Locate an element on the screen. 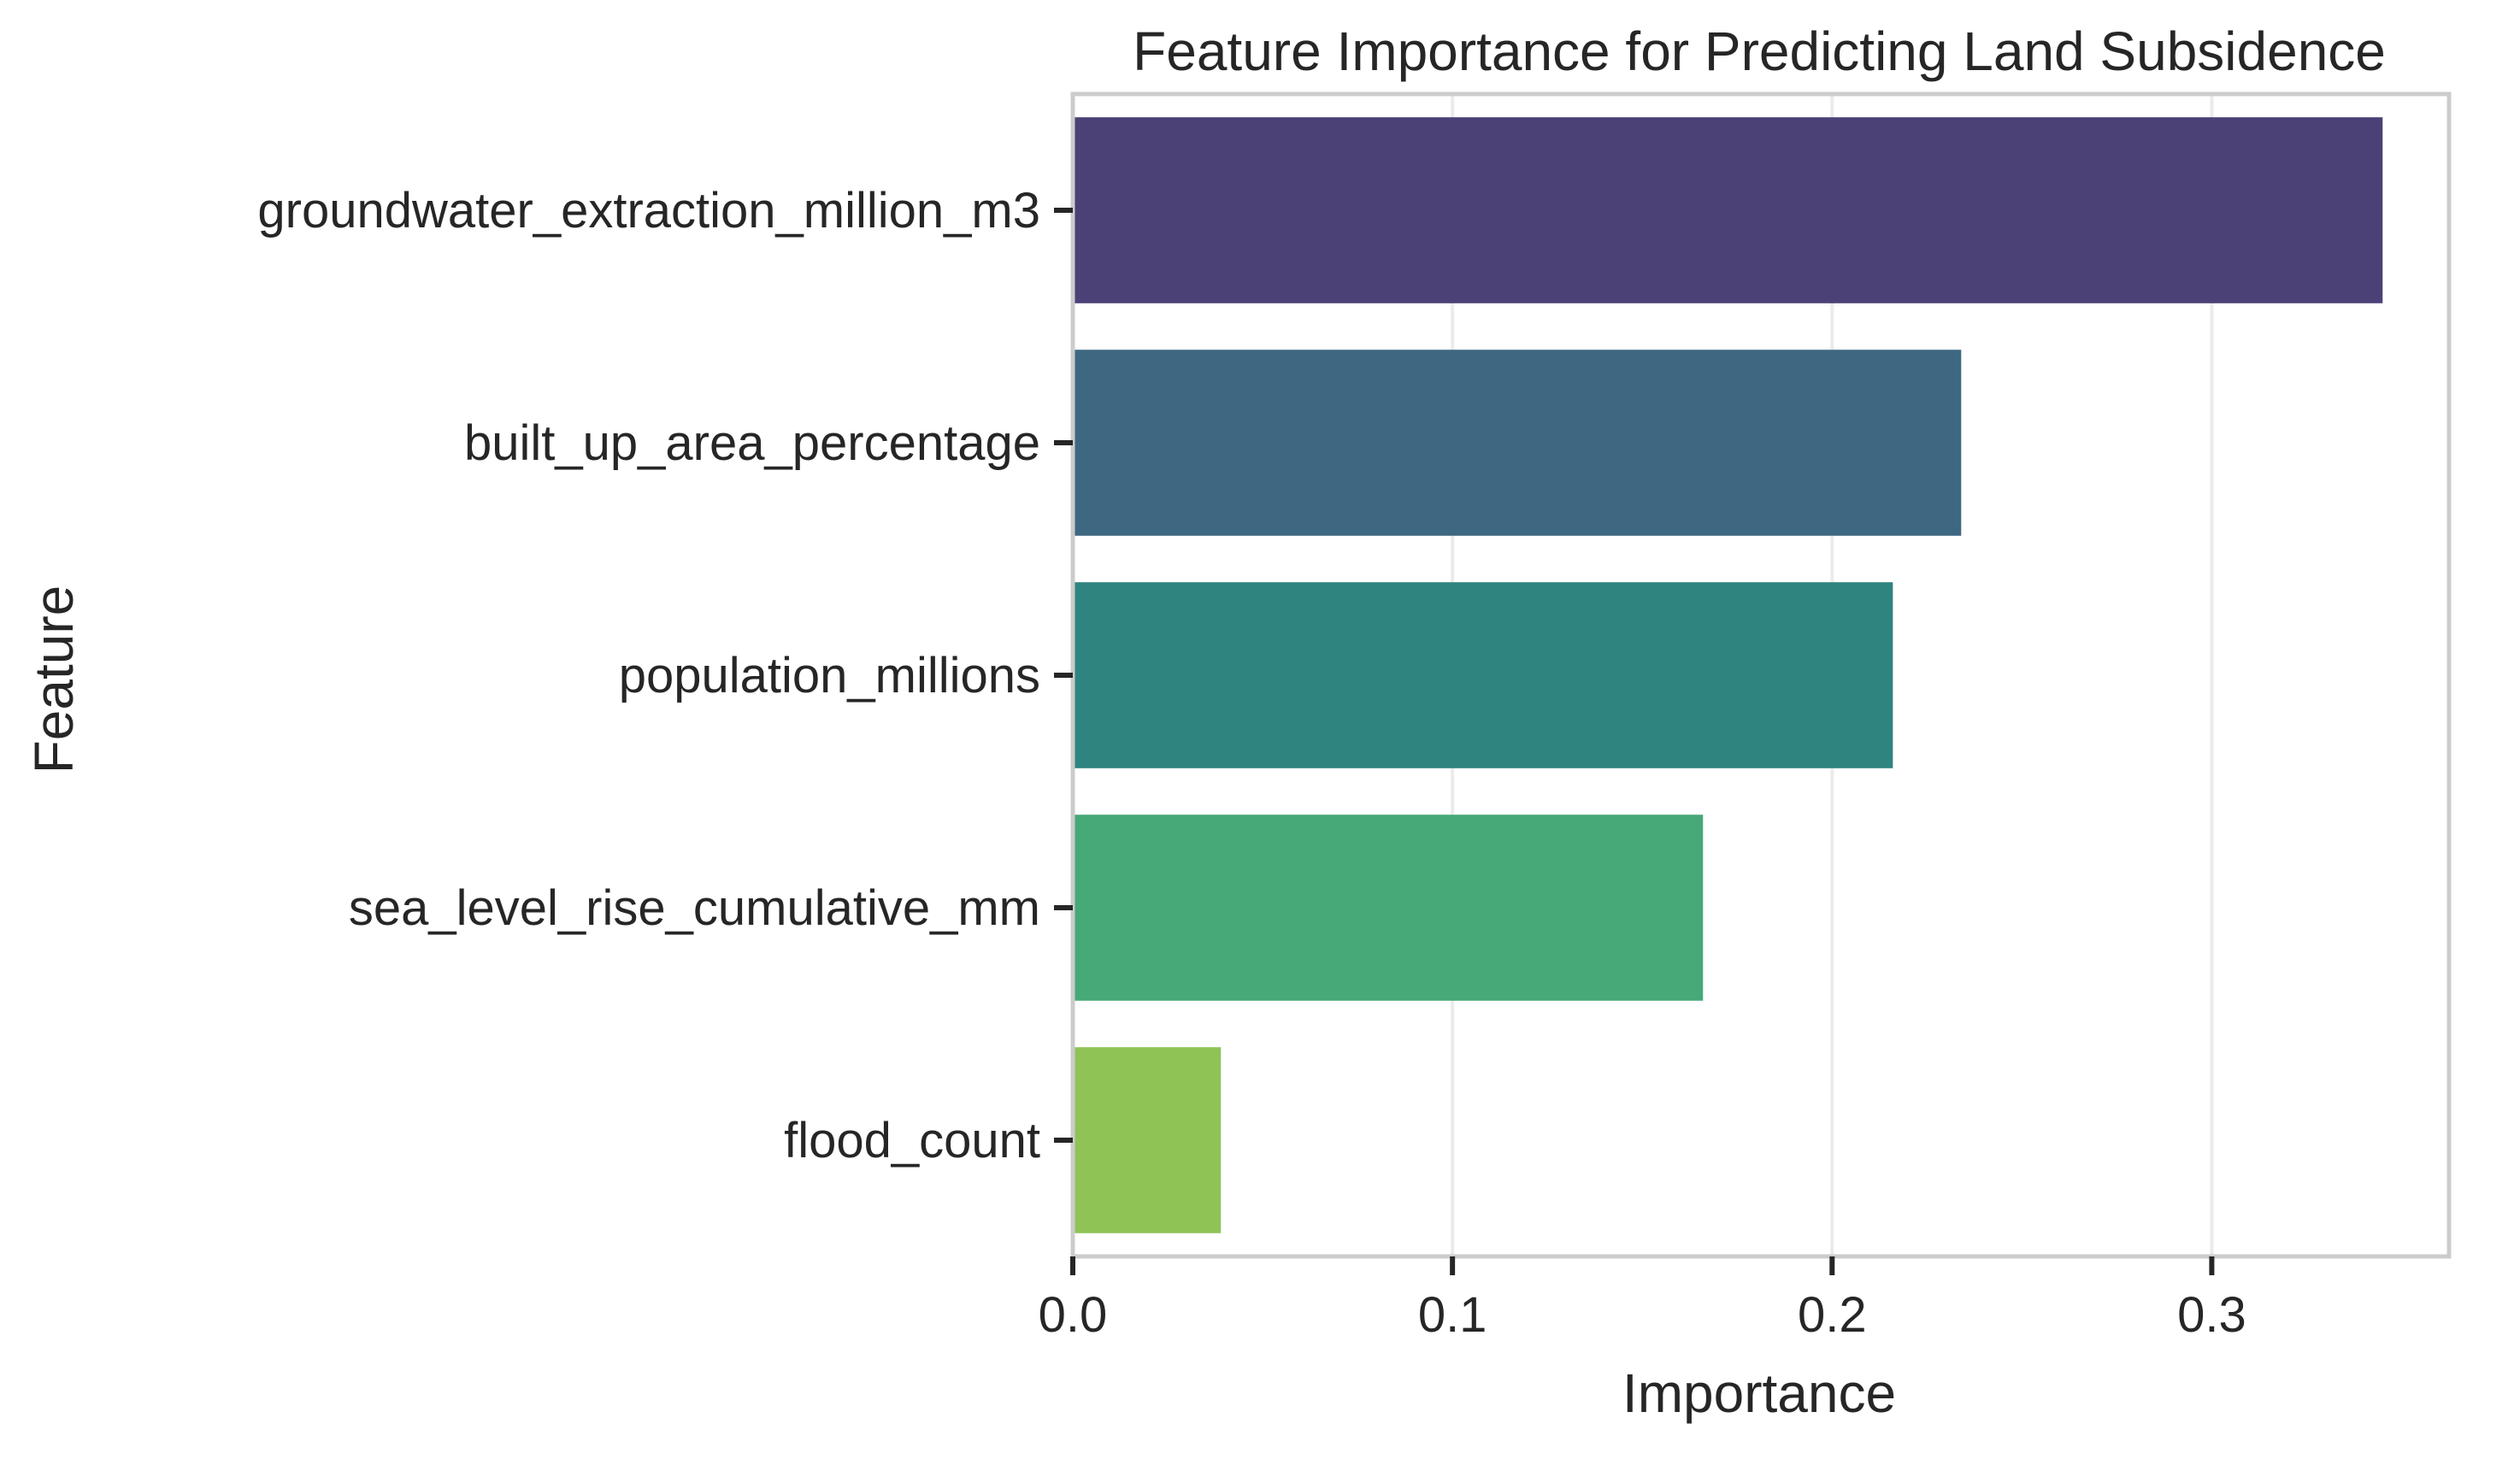  y-tick-label: population_millions is located at coordinates (830, 675).